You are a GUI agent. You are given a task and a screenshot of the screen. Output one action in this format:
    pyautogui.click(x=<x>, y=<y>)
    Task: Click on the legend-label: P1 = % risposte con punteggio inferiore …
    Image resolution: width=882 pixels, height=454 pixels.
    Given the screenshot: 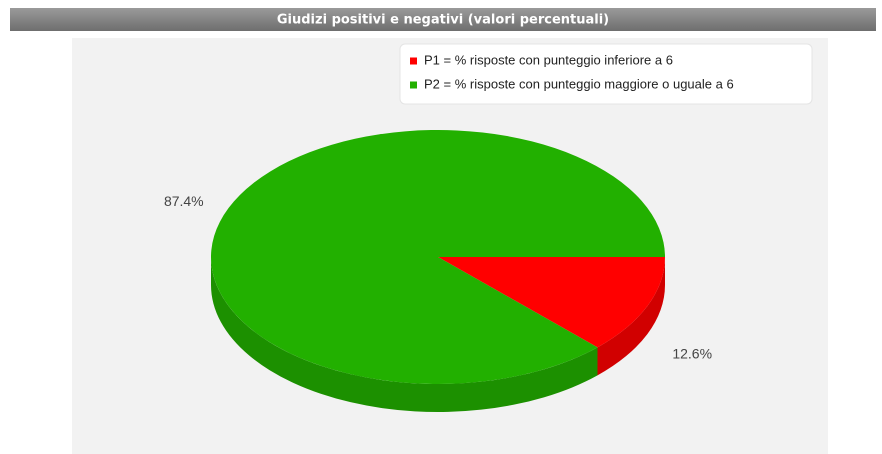 What is the action you would take?
    pyautogui.click(x=548, y=59)
    